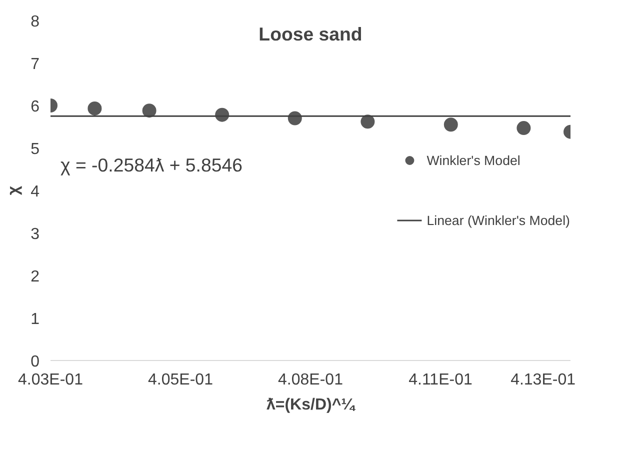  Describe the element at coordinates (14, 190) in the screenshot. I see `y-axis-title: χ` at that location.